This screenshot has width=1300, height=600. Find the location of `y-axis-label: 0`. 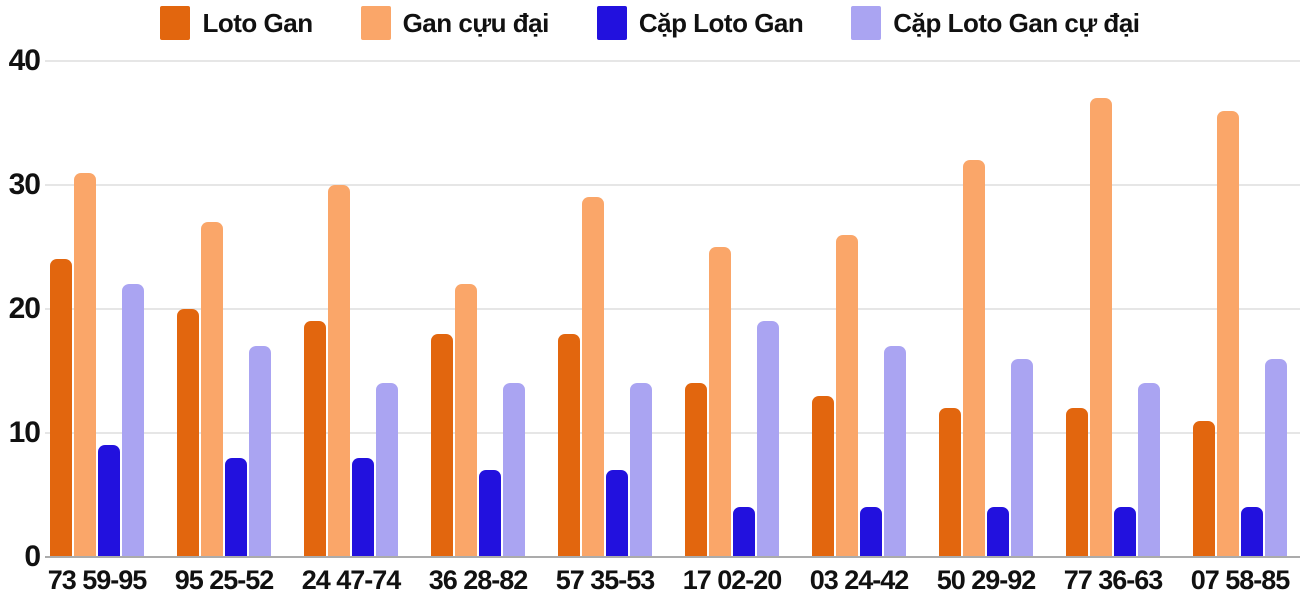

y-axis-label: 0 is located at coordinates (32, 556).